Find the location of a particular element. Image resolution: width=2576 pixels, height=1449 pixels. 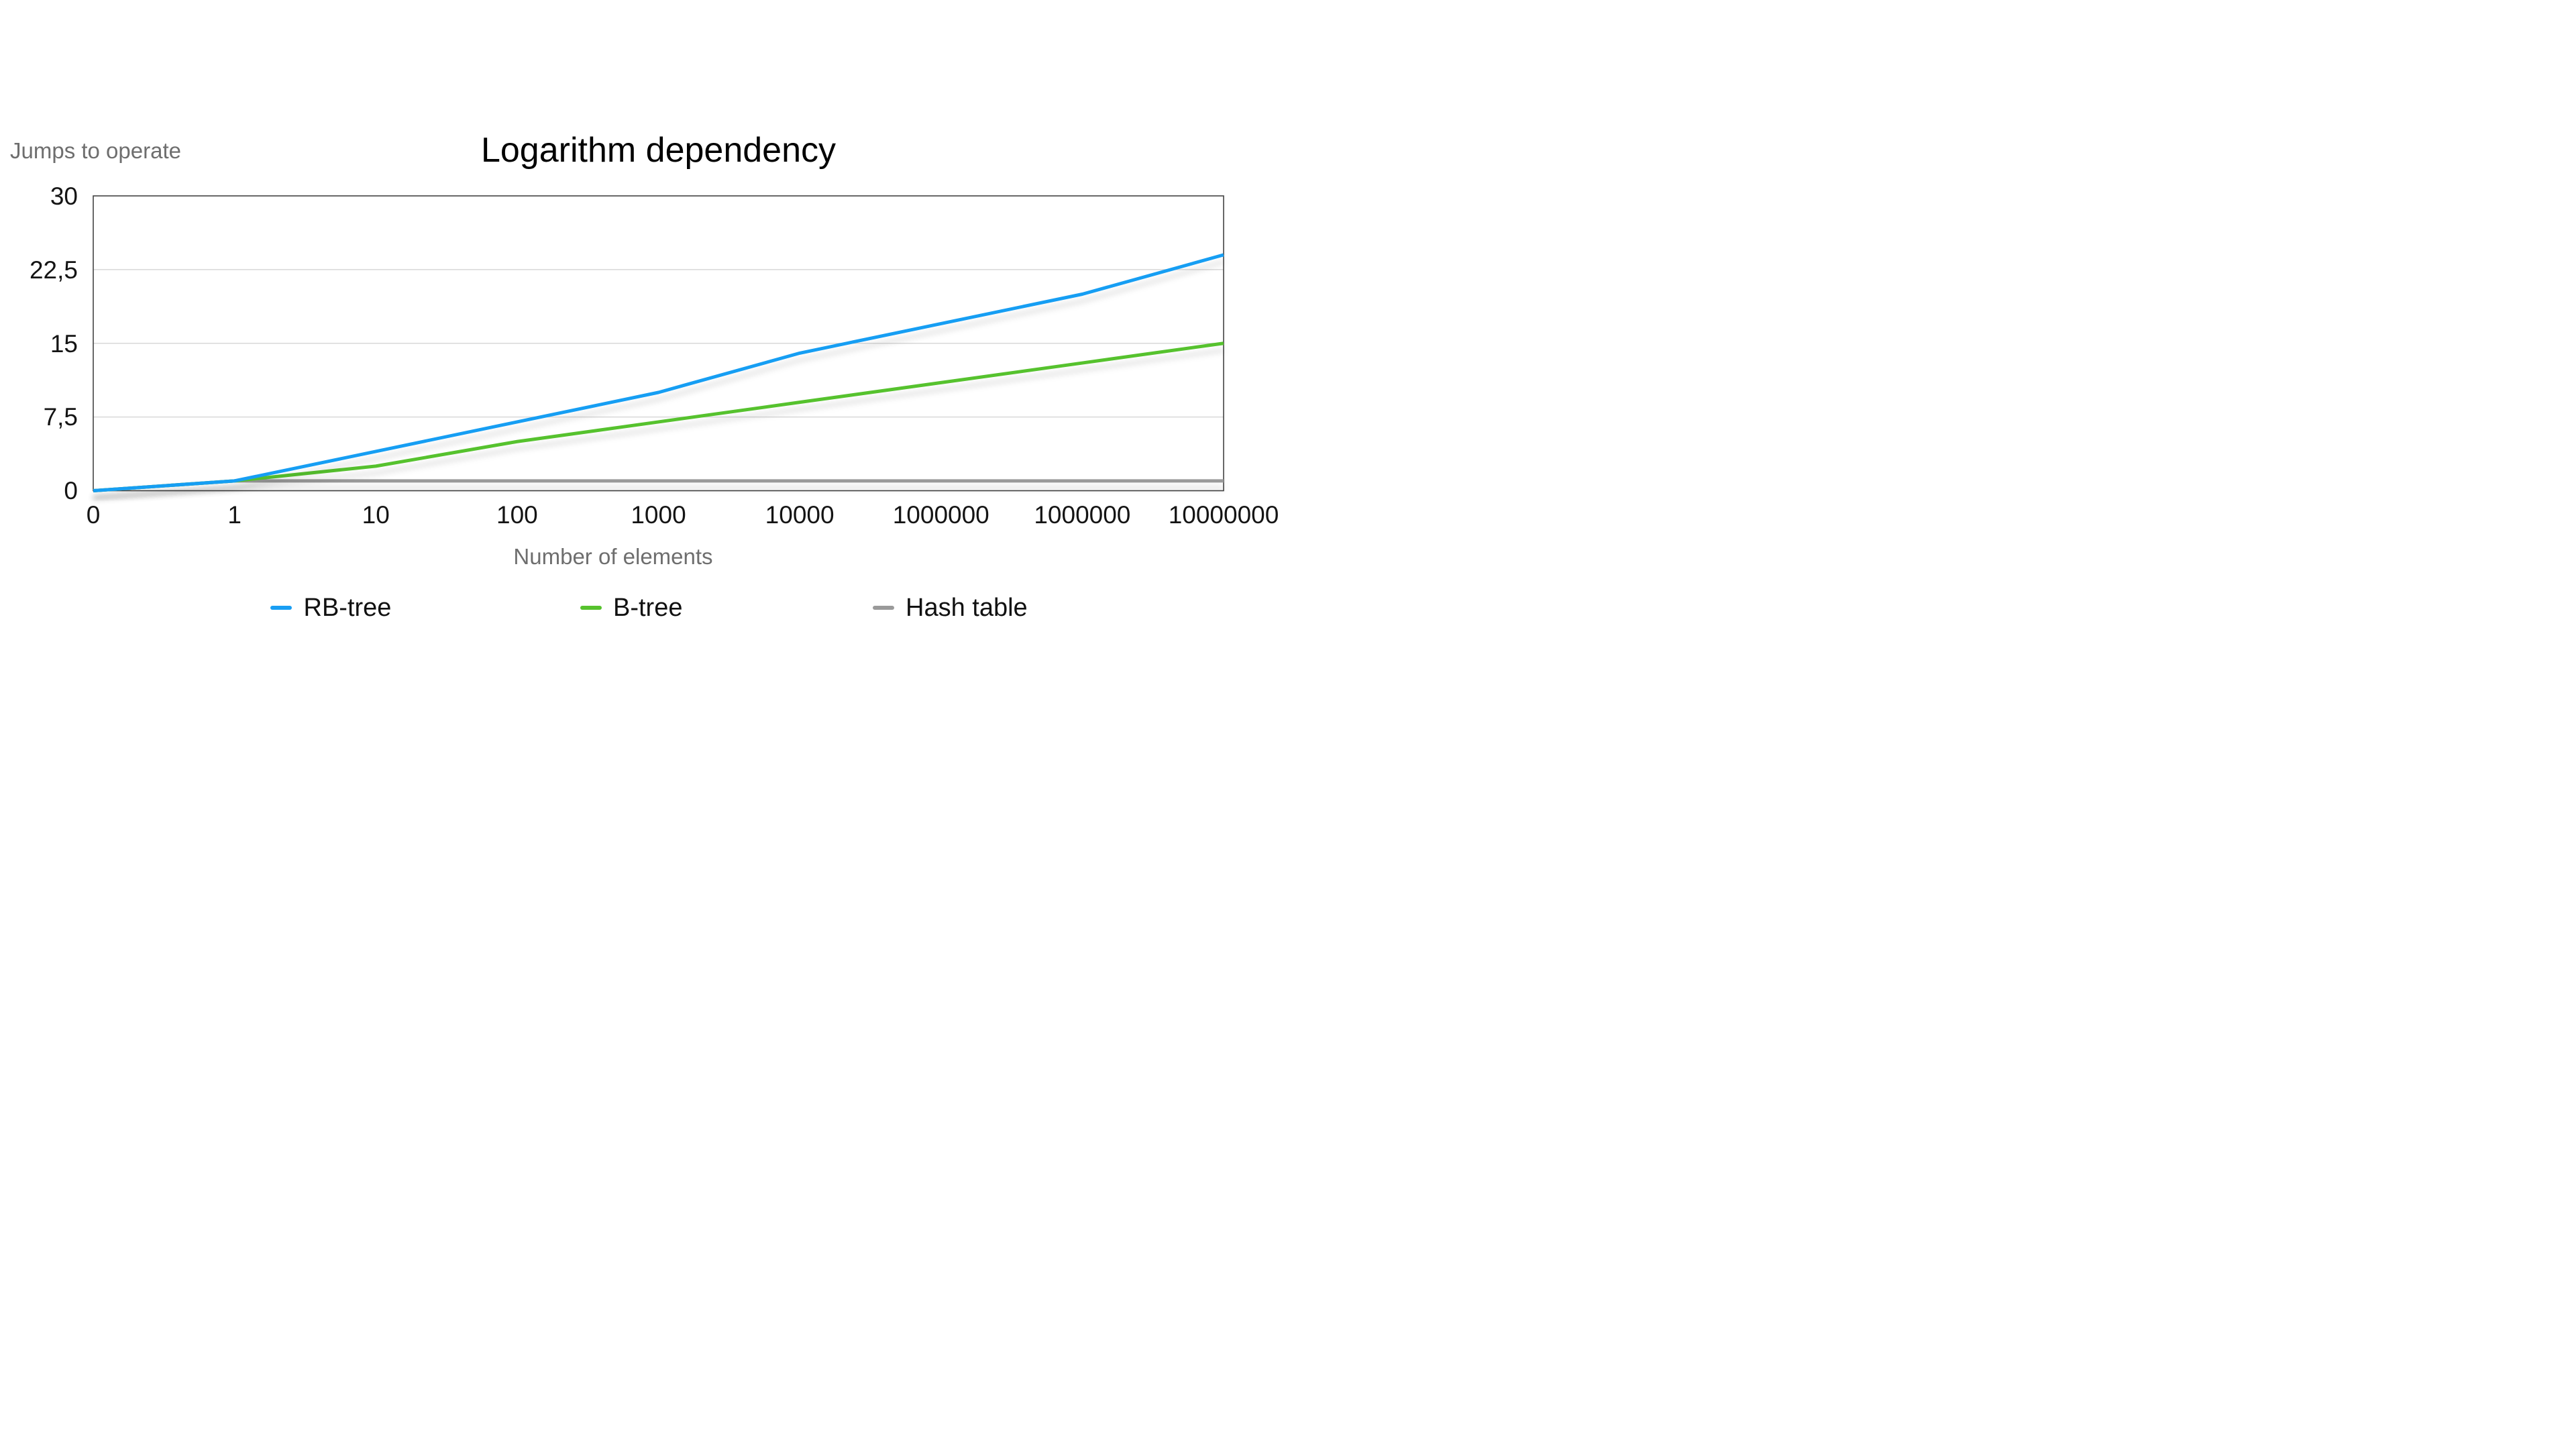

x-tick-label: 1 is located at coordinates (234, 515).